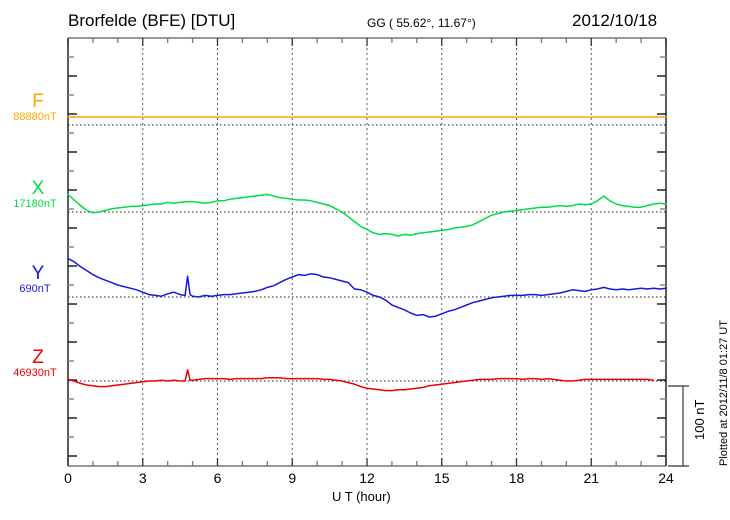 This screenshot has width=730, height=520. I want to click on station-title: Brorfelde (BFE) [DTU], so click(152, 20).